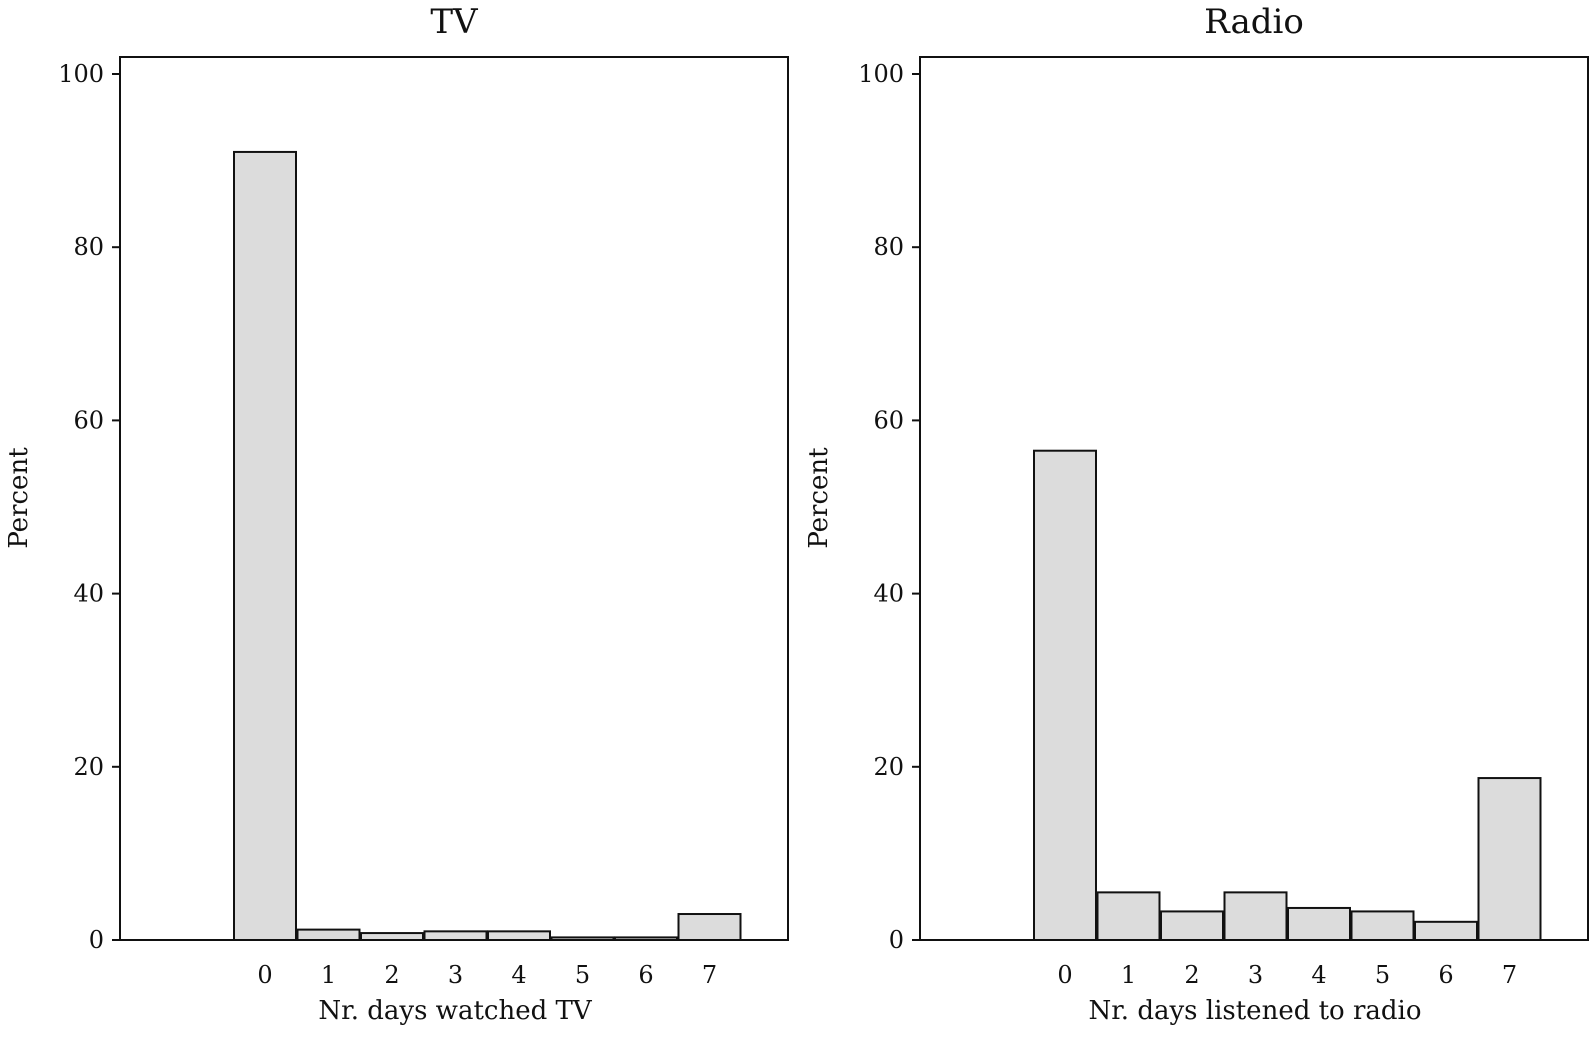 The height and width of the screenshot is (1038, 1595). Describe the element at coordinates (455, 1011) in the screenshot. I see `x-axis-label: Nr. days watched TV` at that location.